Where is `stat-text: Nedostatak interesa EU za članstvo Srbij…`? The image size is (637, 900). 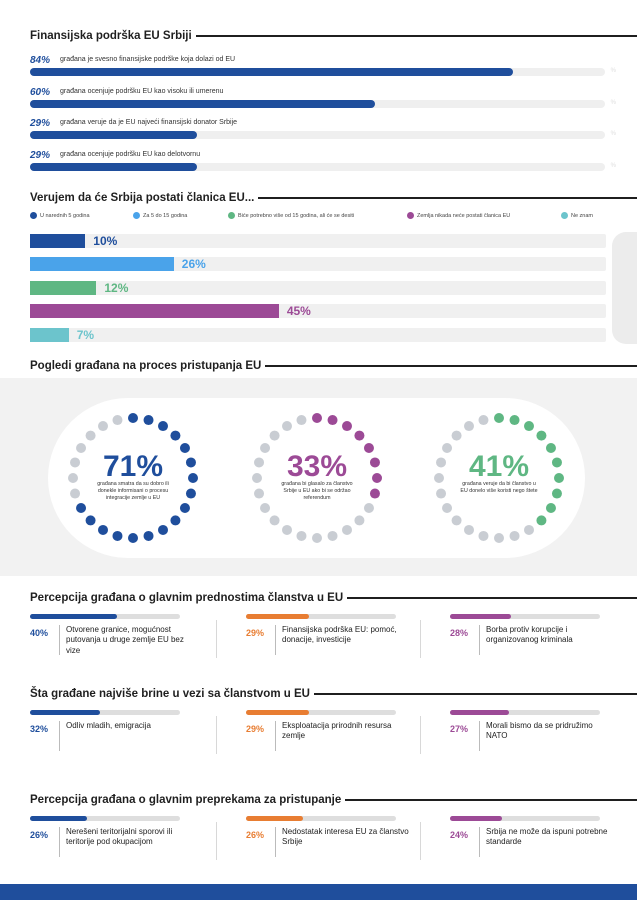 stat-text: Nedostatak interesa EU za članstvo Srbij… is located at coordinates (345, 837).